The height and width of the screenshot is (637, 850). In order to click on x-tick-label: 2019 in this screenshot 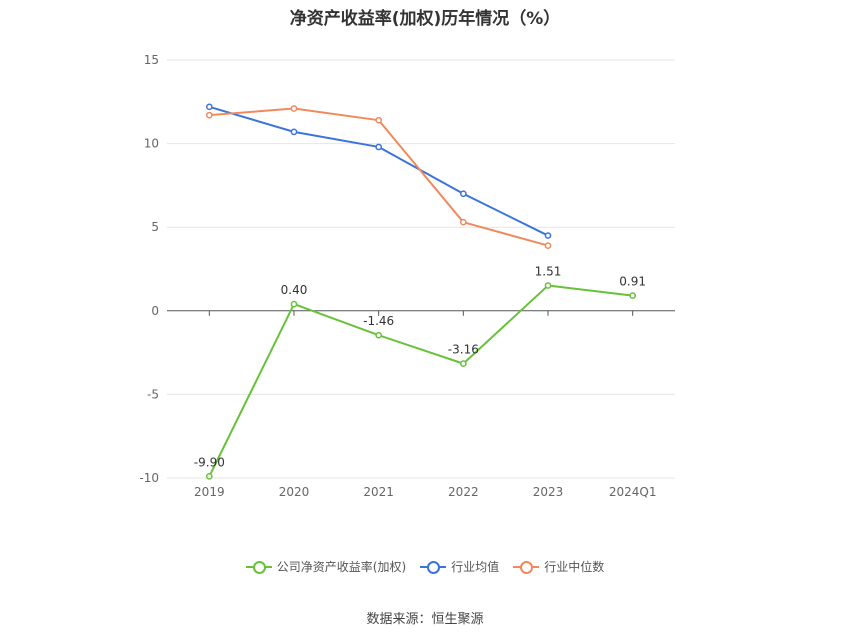, I will do `click(209, 492)`.